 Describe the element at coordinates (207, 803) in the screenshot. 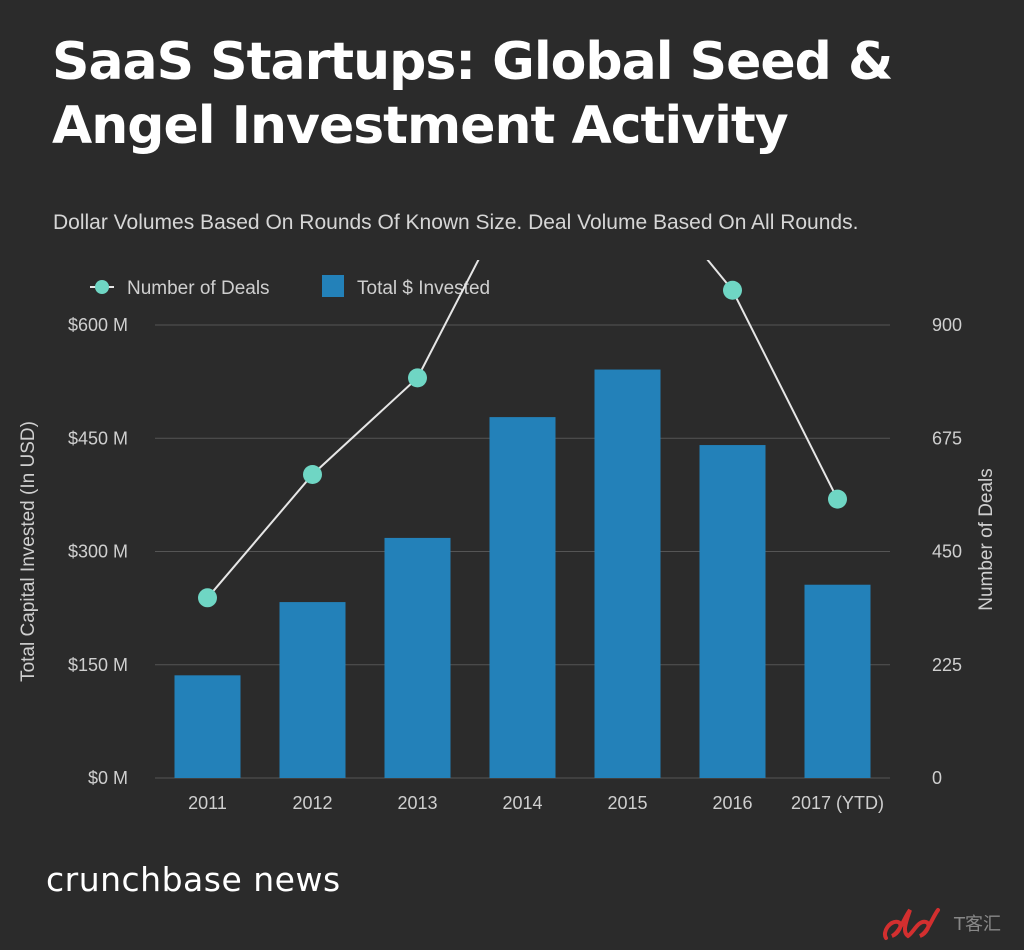

I see `x-tick-label: 2011` at that location.